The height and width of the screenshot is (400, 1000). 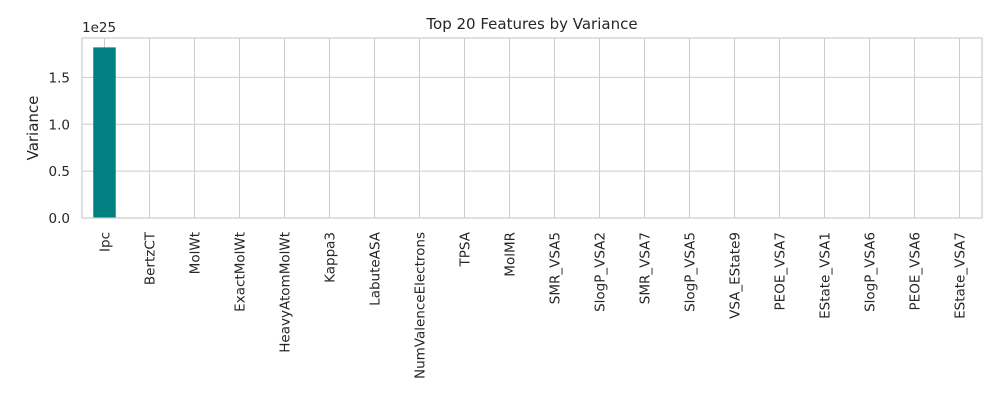 I want to click on x-tick-label: EState_VSA1, so click(x=826, y=275).